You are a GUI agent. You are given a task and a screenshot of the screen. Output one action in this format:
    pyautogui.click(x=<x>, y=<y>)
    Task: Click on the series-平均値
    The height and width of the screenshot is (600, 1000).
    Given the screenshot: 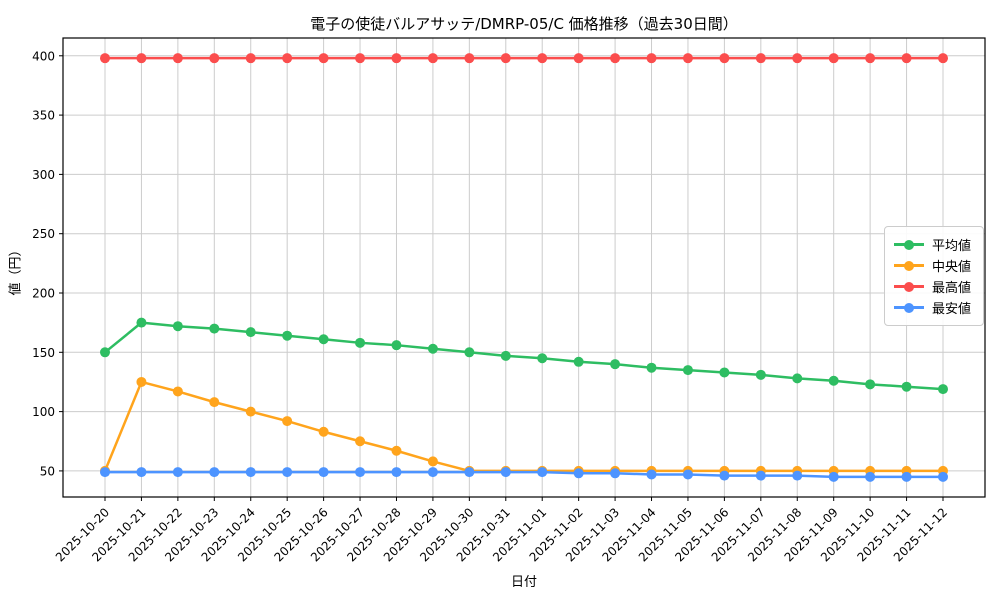 What is the action you would take?
    pyautogui.click(x=524, y=356)
    